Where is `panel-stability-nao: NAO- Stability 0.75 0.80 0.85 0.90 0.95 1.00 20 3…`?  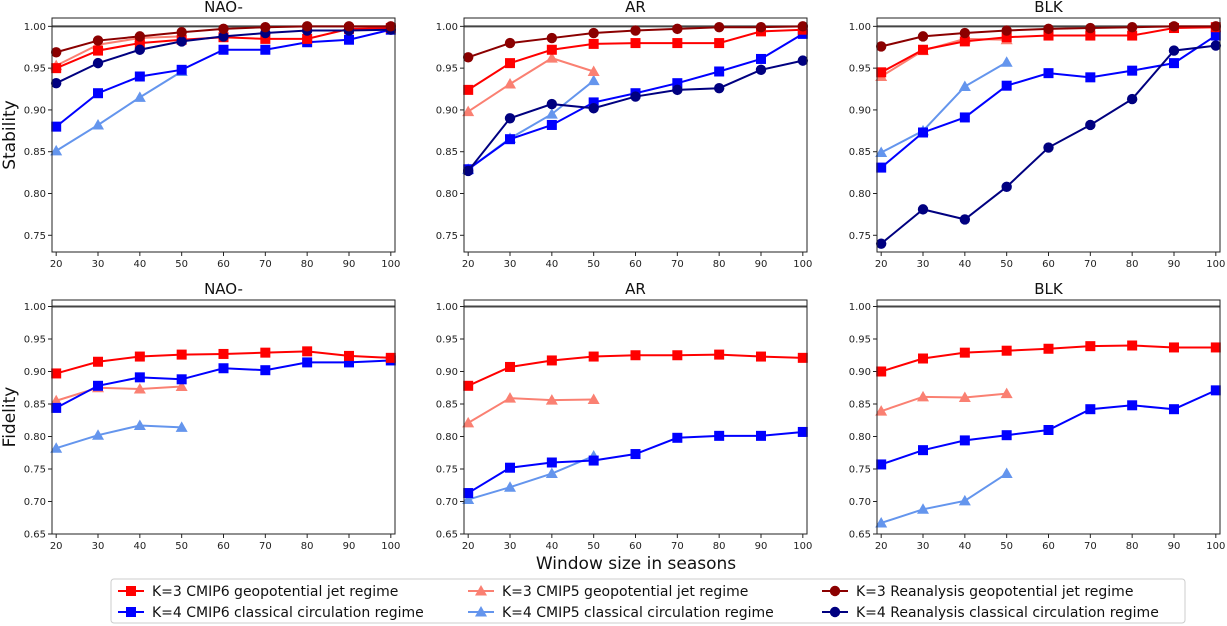
panel-stability-nao: NAO- Stability 0.75 0.80 0.85 0.90 0.95 1.00 20 3… is located at coordinates (200, 135).